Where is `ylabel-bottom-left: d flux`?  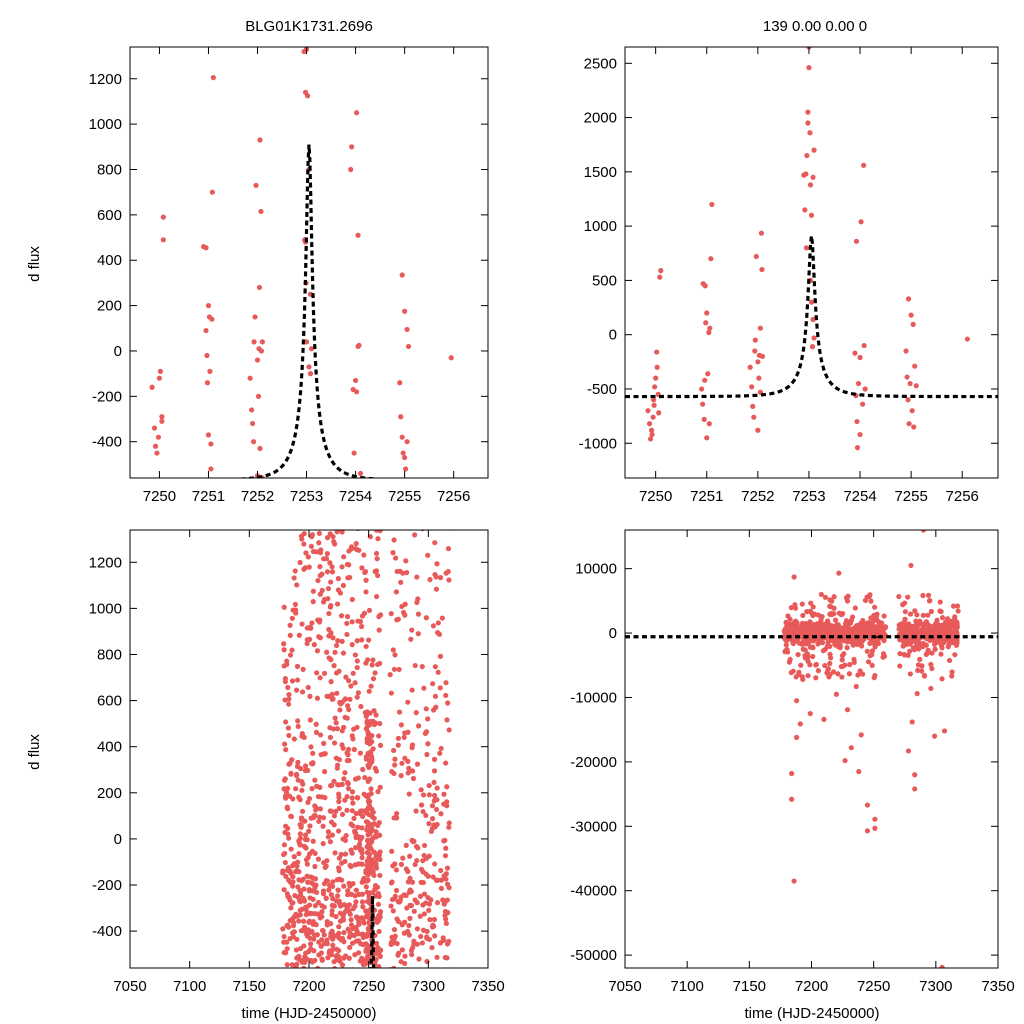 ylabel-bottom-left: d flux is located at coordinates (34, 752).